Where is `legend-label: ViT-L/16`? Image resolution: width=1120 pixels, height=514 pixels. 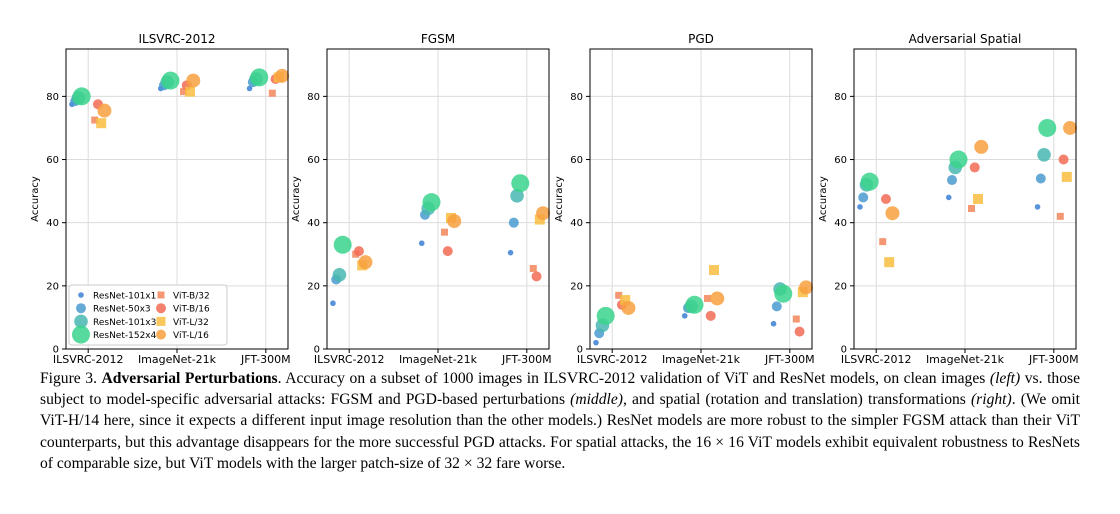
legend-label: ViT-L/16 is located at coordinates (191, 336).